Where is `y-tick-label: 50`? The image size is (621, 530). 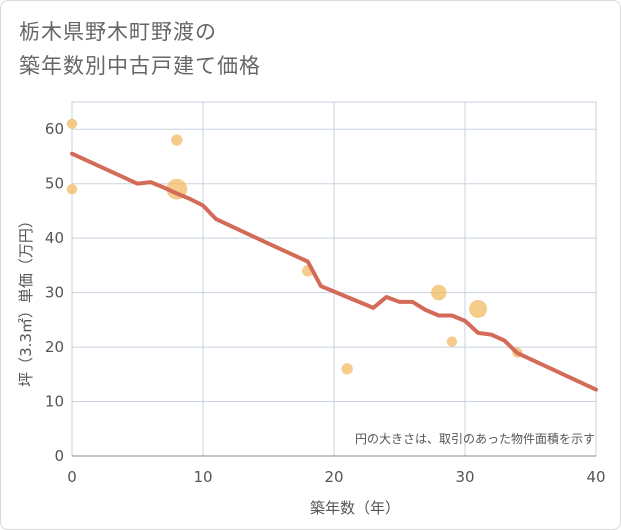 y-tick-label: 50 is located at coordinates (54, 184).